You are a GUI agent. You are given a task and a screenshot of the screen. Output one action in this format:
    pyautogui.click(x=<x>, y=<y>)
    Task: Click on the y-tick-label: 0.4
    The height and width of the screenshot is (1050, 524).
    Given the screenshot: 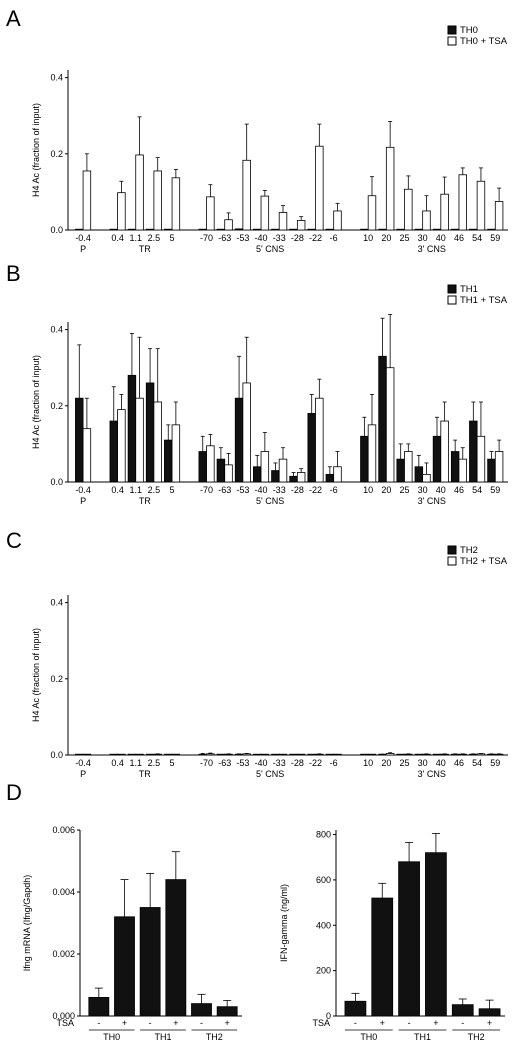 What is the action you would take?
    pyautogui.click(x=56, y=603)
    